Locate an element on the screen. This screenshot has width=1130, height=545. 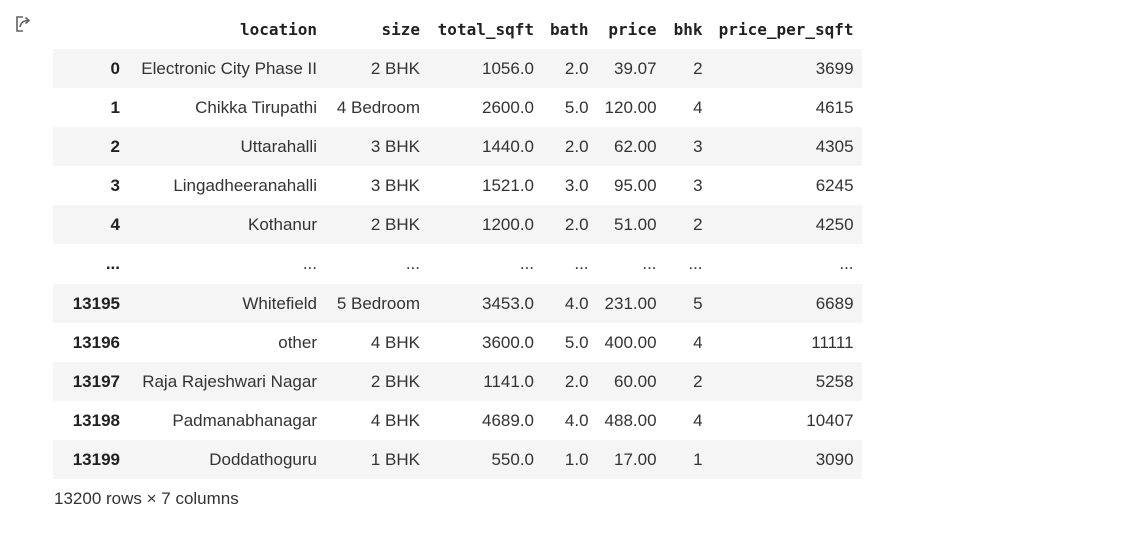
cell-price: 400.00 is located at coordinates (630, 342).